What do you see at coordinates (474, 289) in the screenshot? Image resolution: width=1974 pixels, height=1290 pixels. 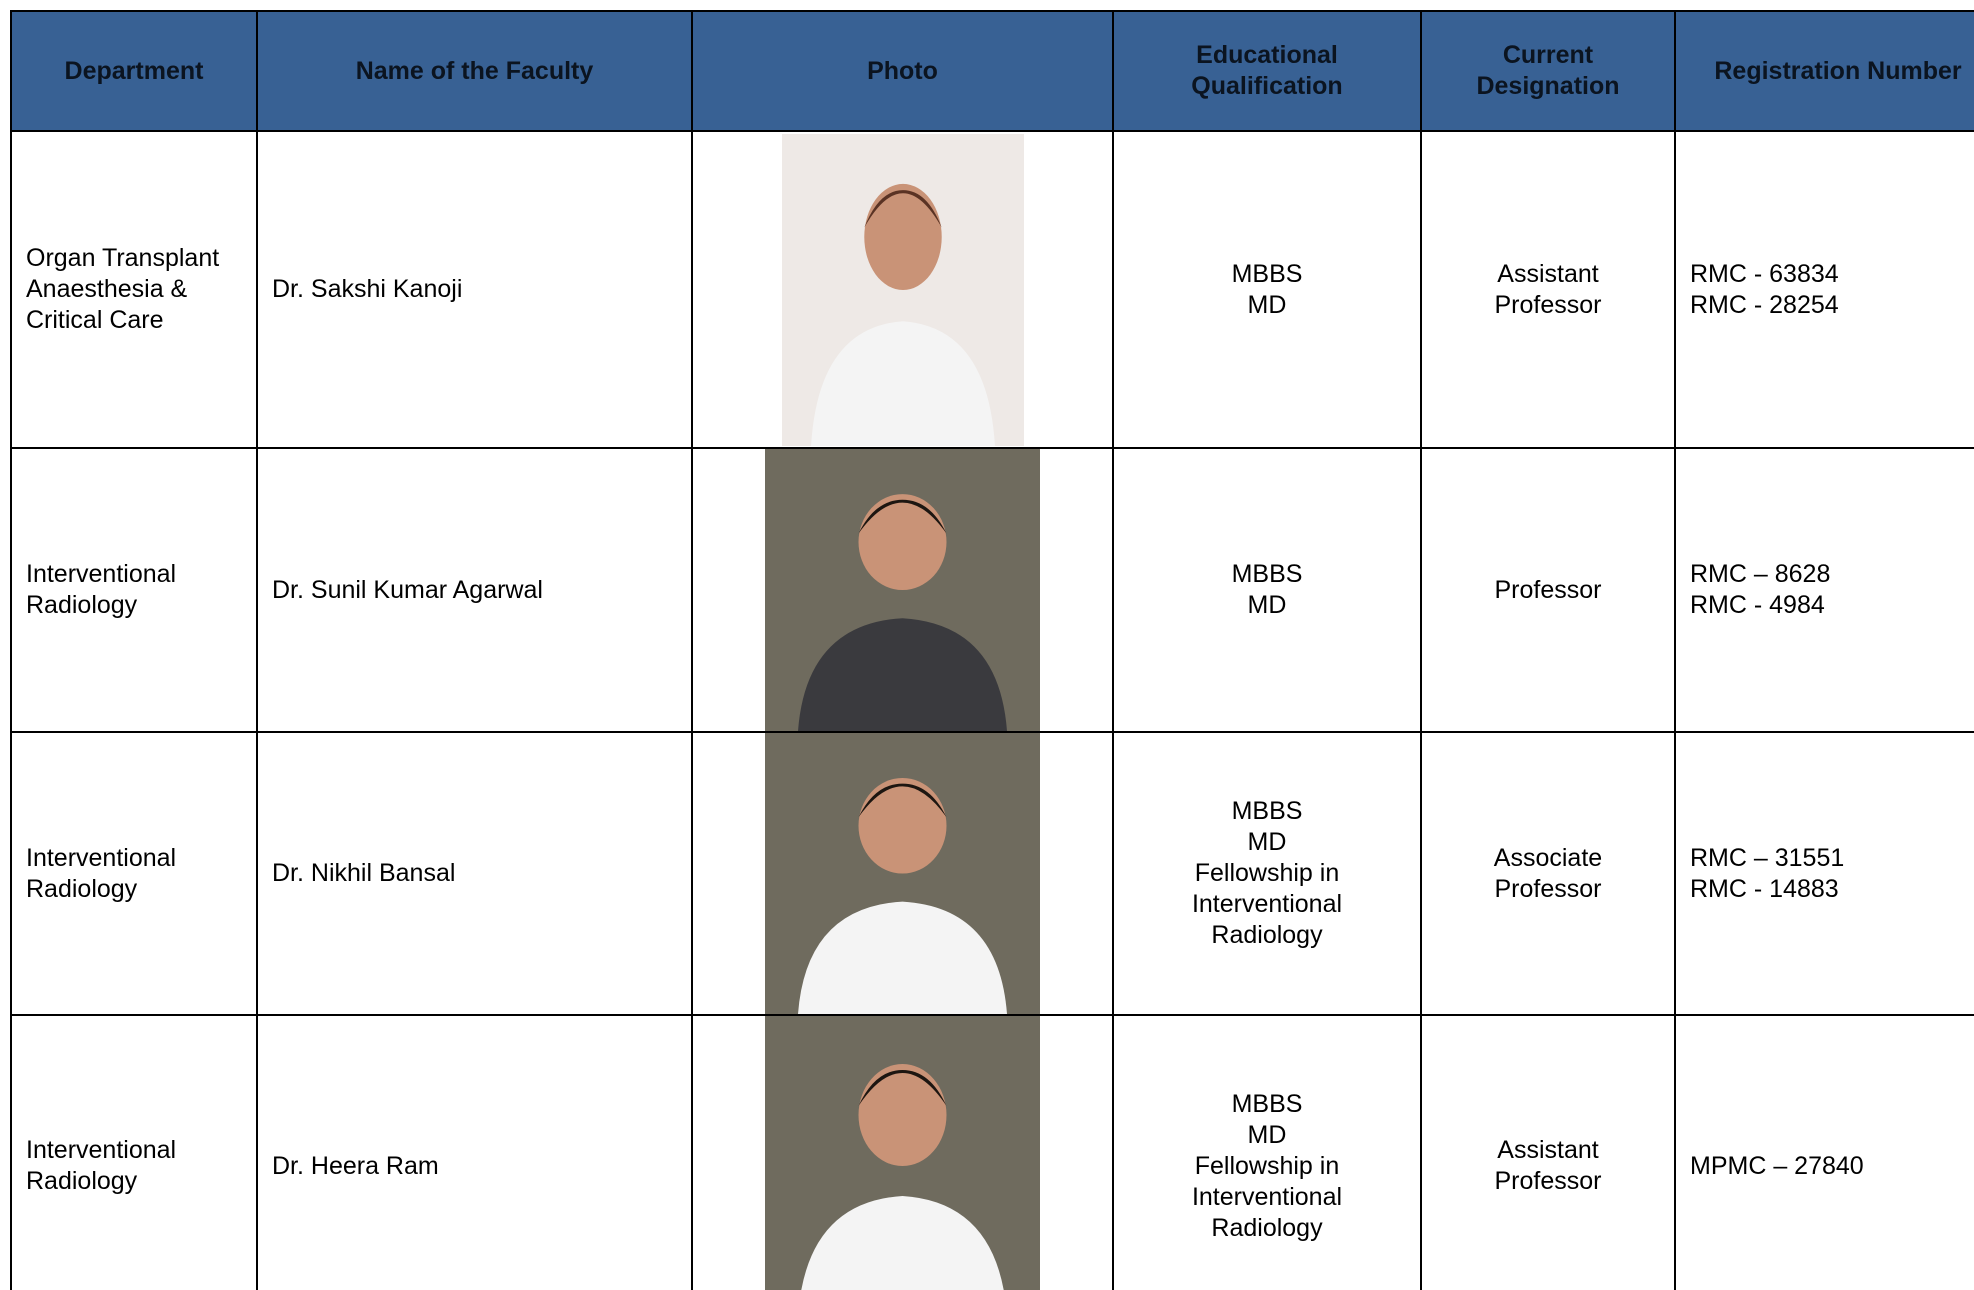 I see `name-cell: Dr. Sakshi Kanoji` at bounding box center [474, 289].